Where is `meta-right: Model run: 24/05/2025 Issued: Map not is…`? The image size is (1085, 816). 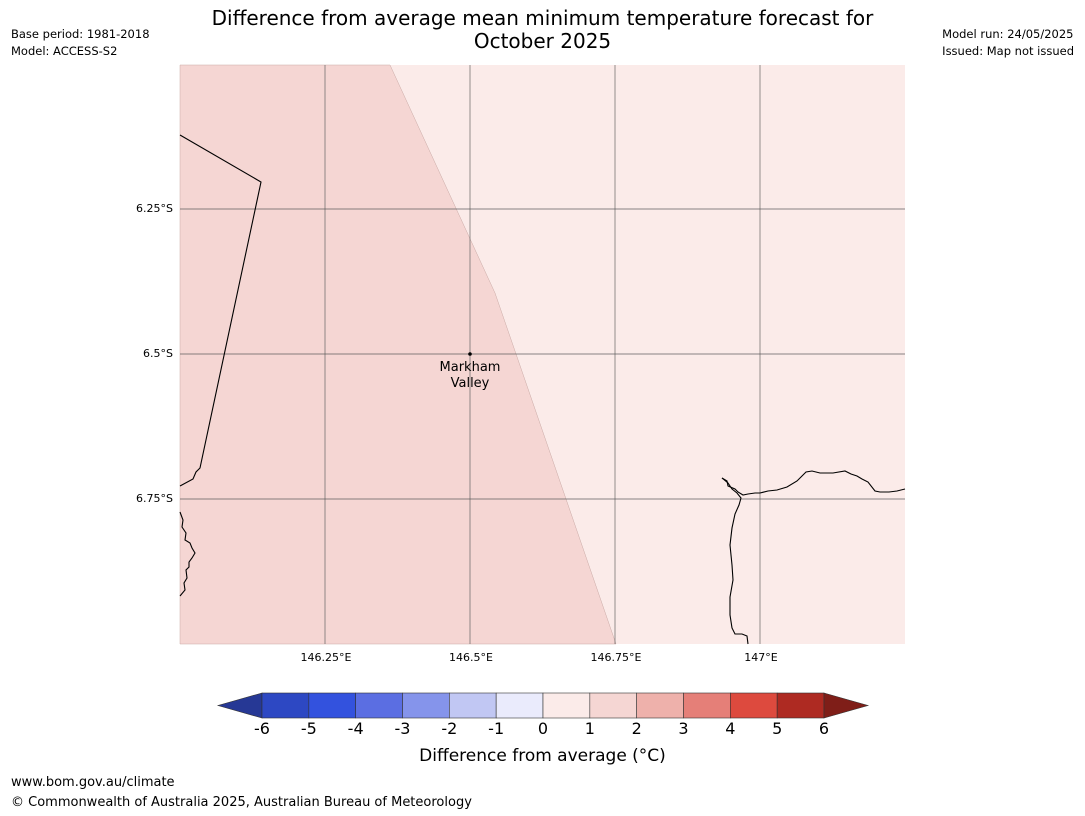
meta-right: Model run: 24/05/2025 Issued: Map not is… is located at coordinates (1008, 43).